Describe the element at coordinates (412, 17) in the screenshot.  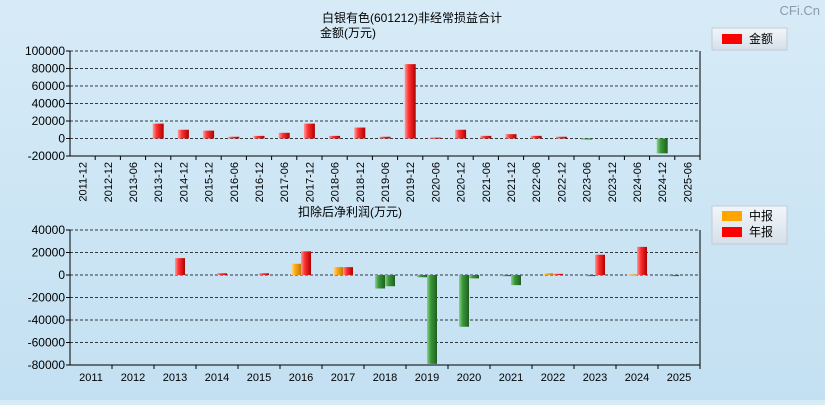
I see `top-chart-title: 白银有色(601212)非经常损益合计` at that location.